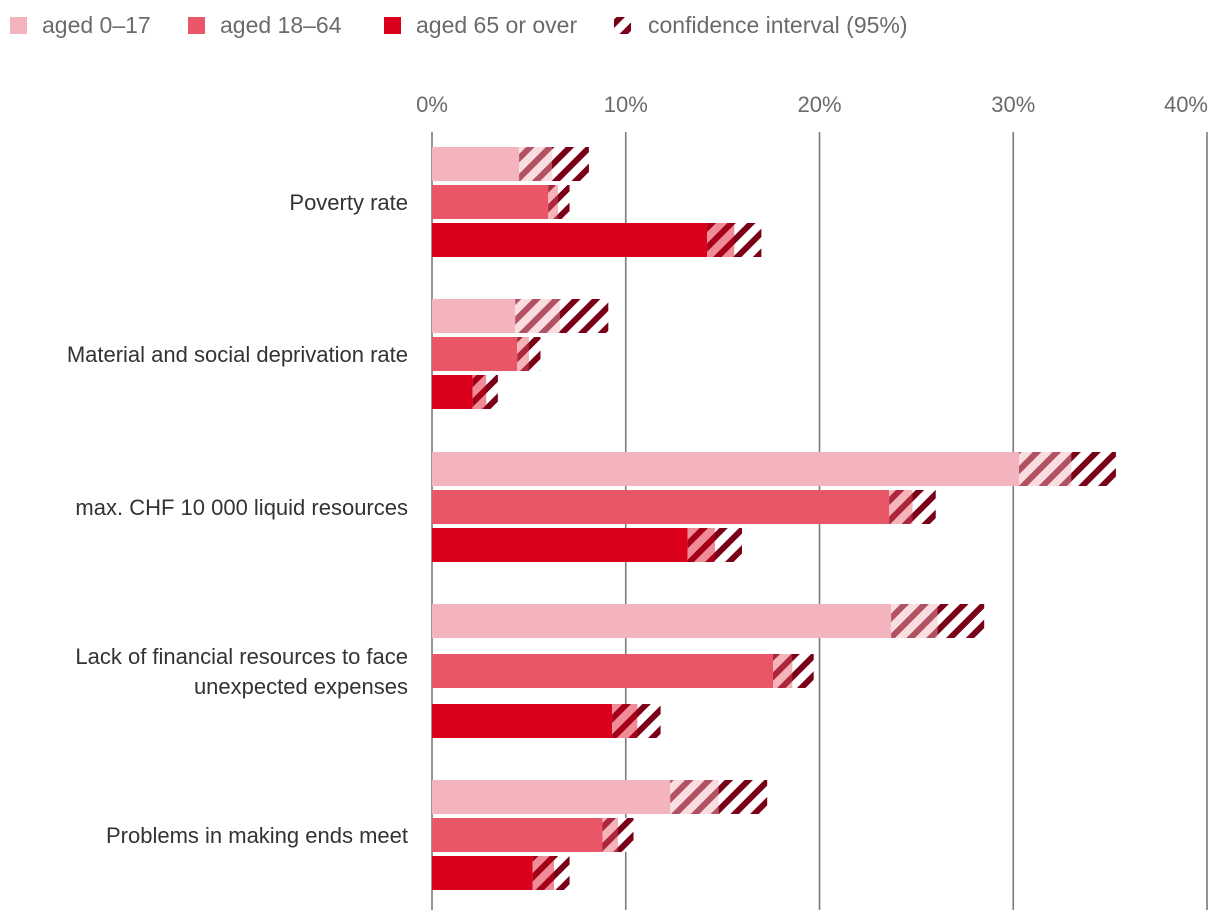 This screenshot has width=1220, height=920. What do you see at coordinates (1186, 104) in the screenshot?
I see `x-tick-label-40: 40%` at bounding box center [1186, 104].